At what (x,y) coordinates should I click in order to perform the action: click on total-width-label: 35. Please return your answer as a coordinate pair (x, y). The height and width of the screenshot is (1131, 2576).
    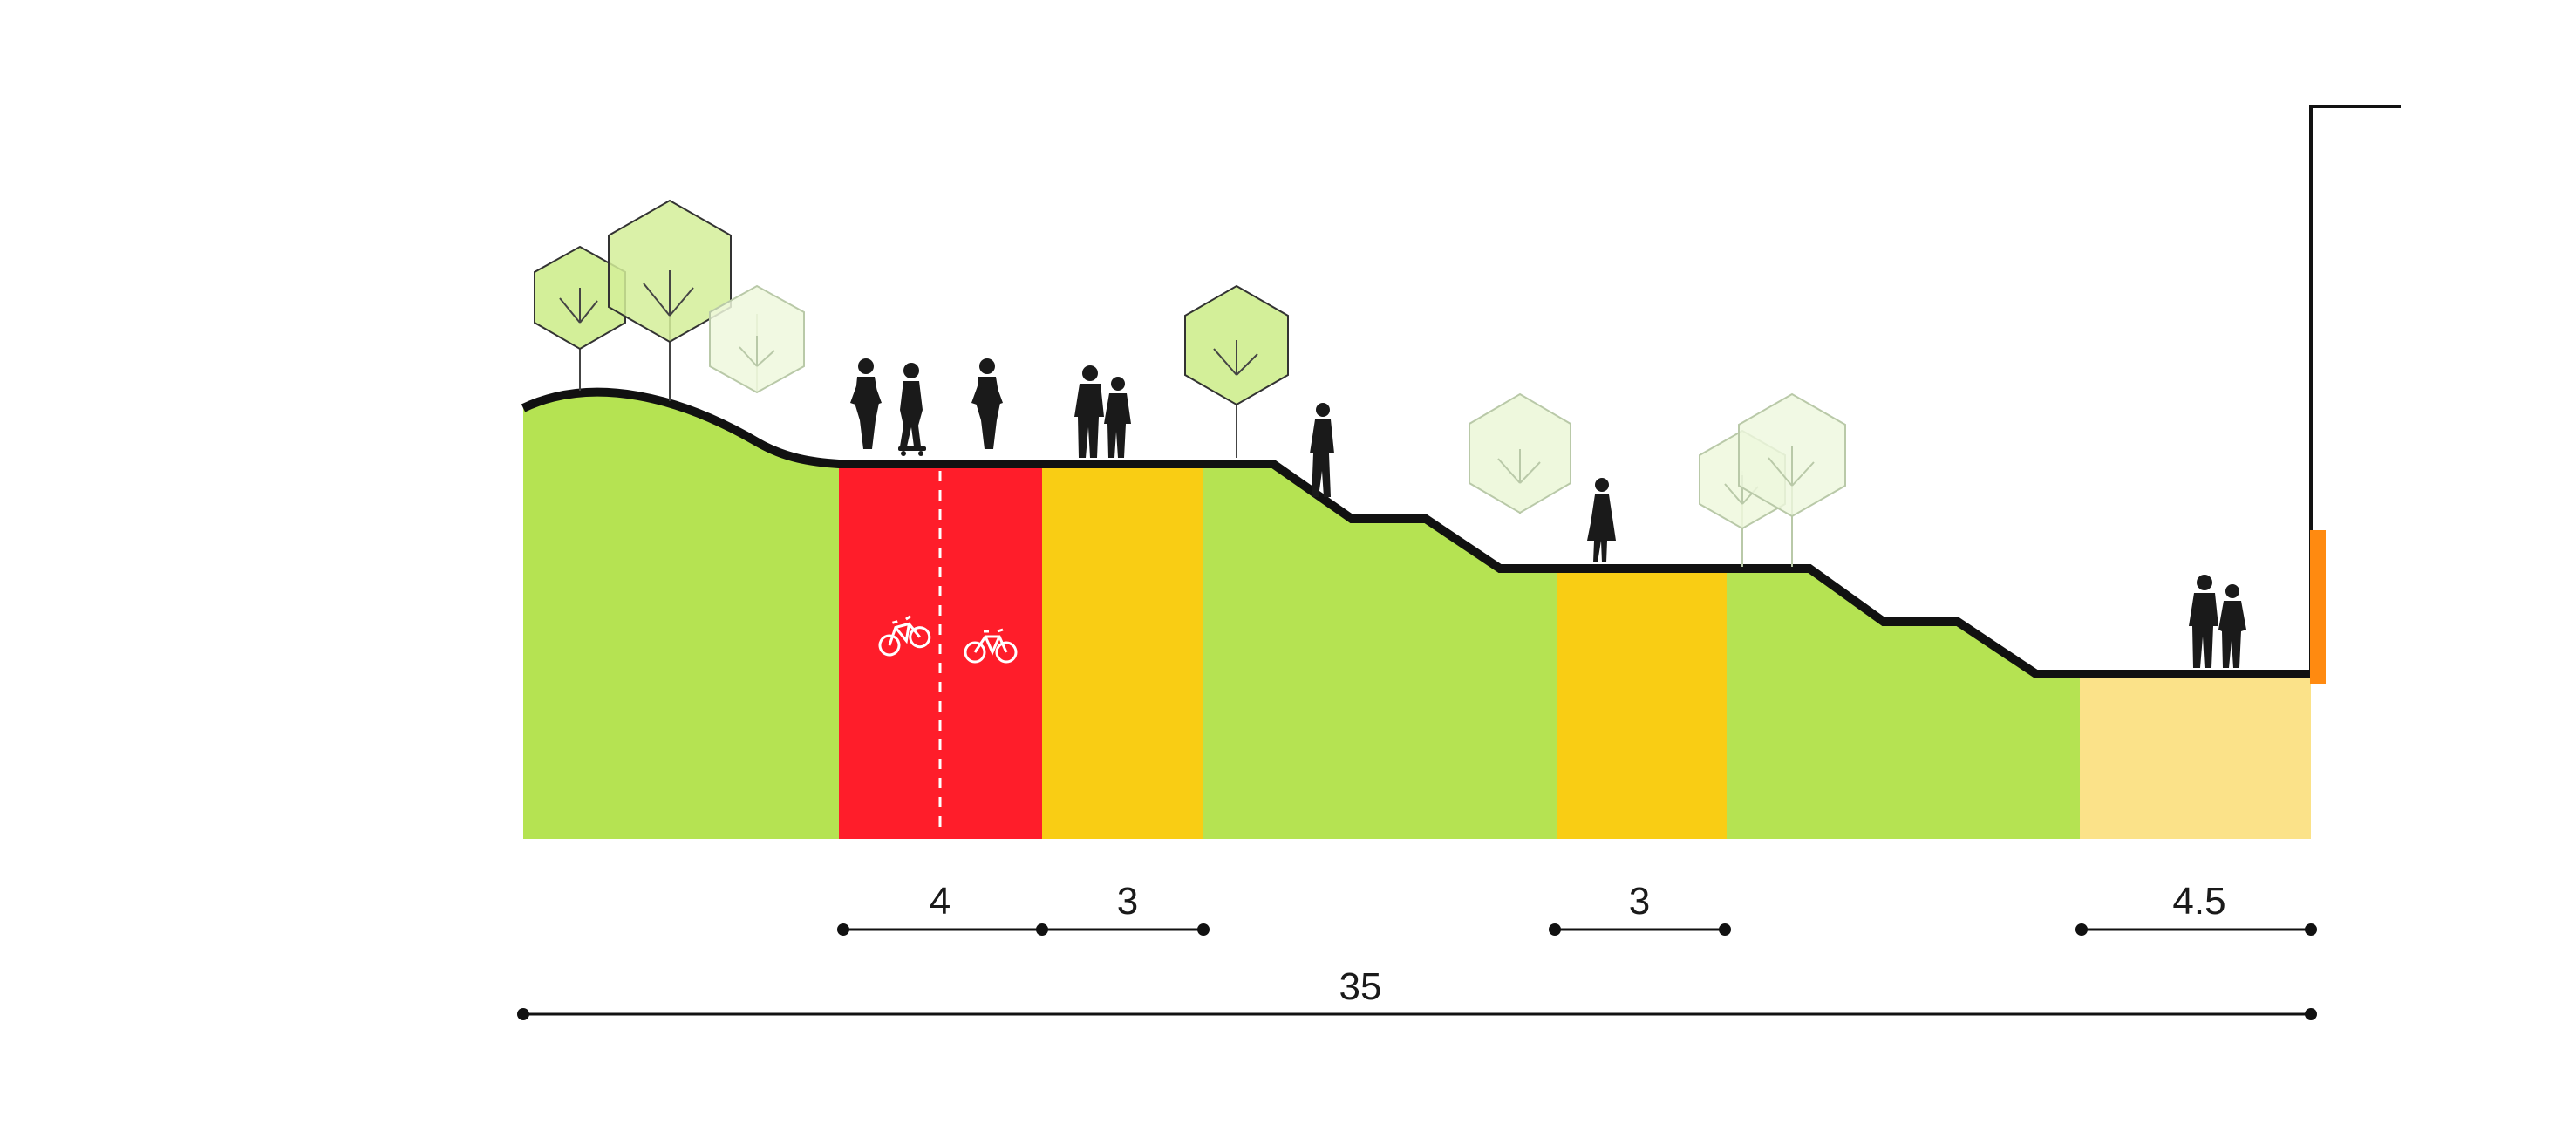
    Looking at the image, I should click on (1361, 987).